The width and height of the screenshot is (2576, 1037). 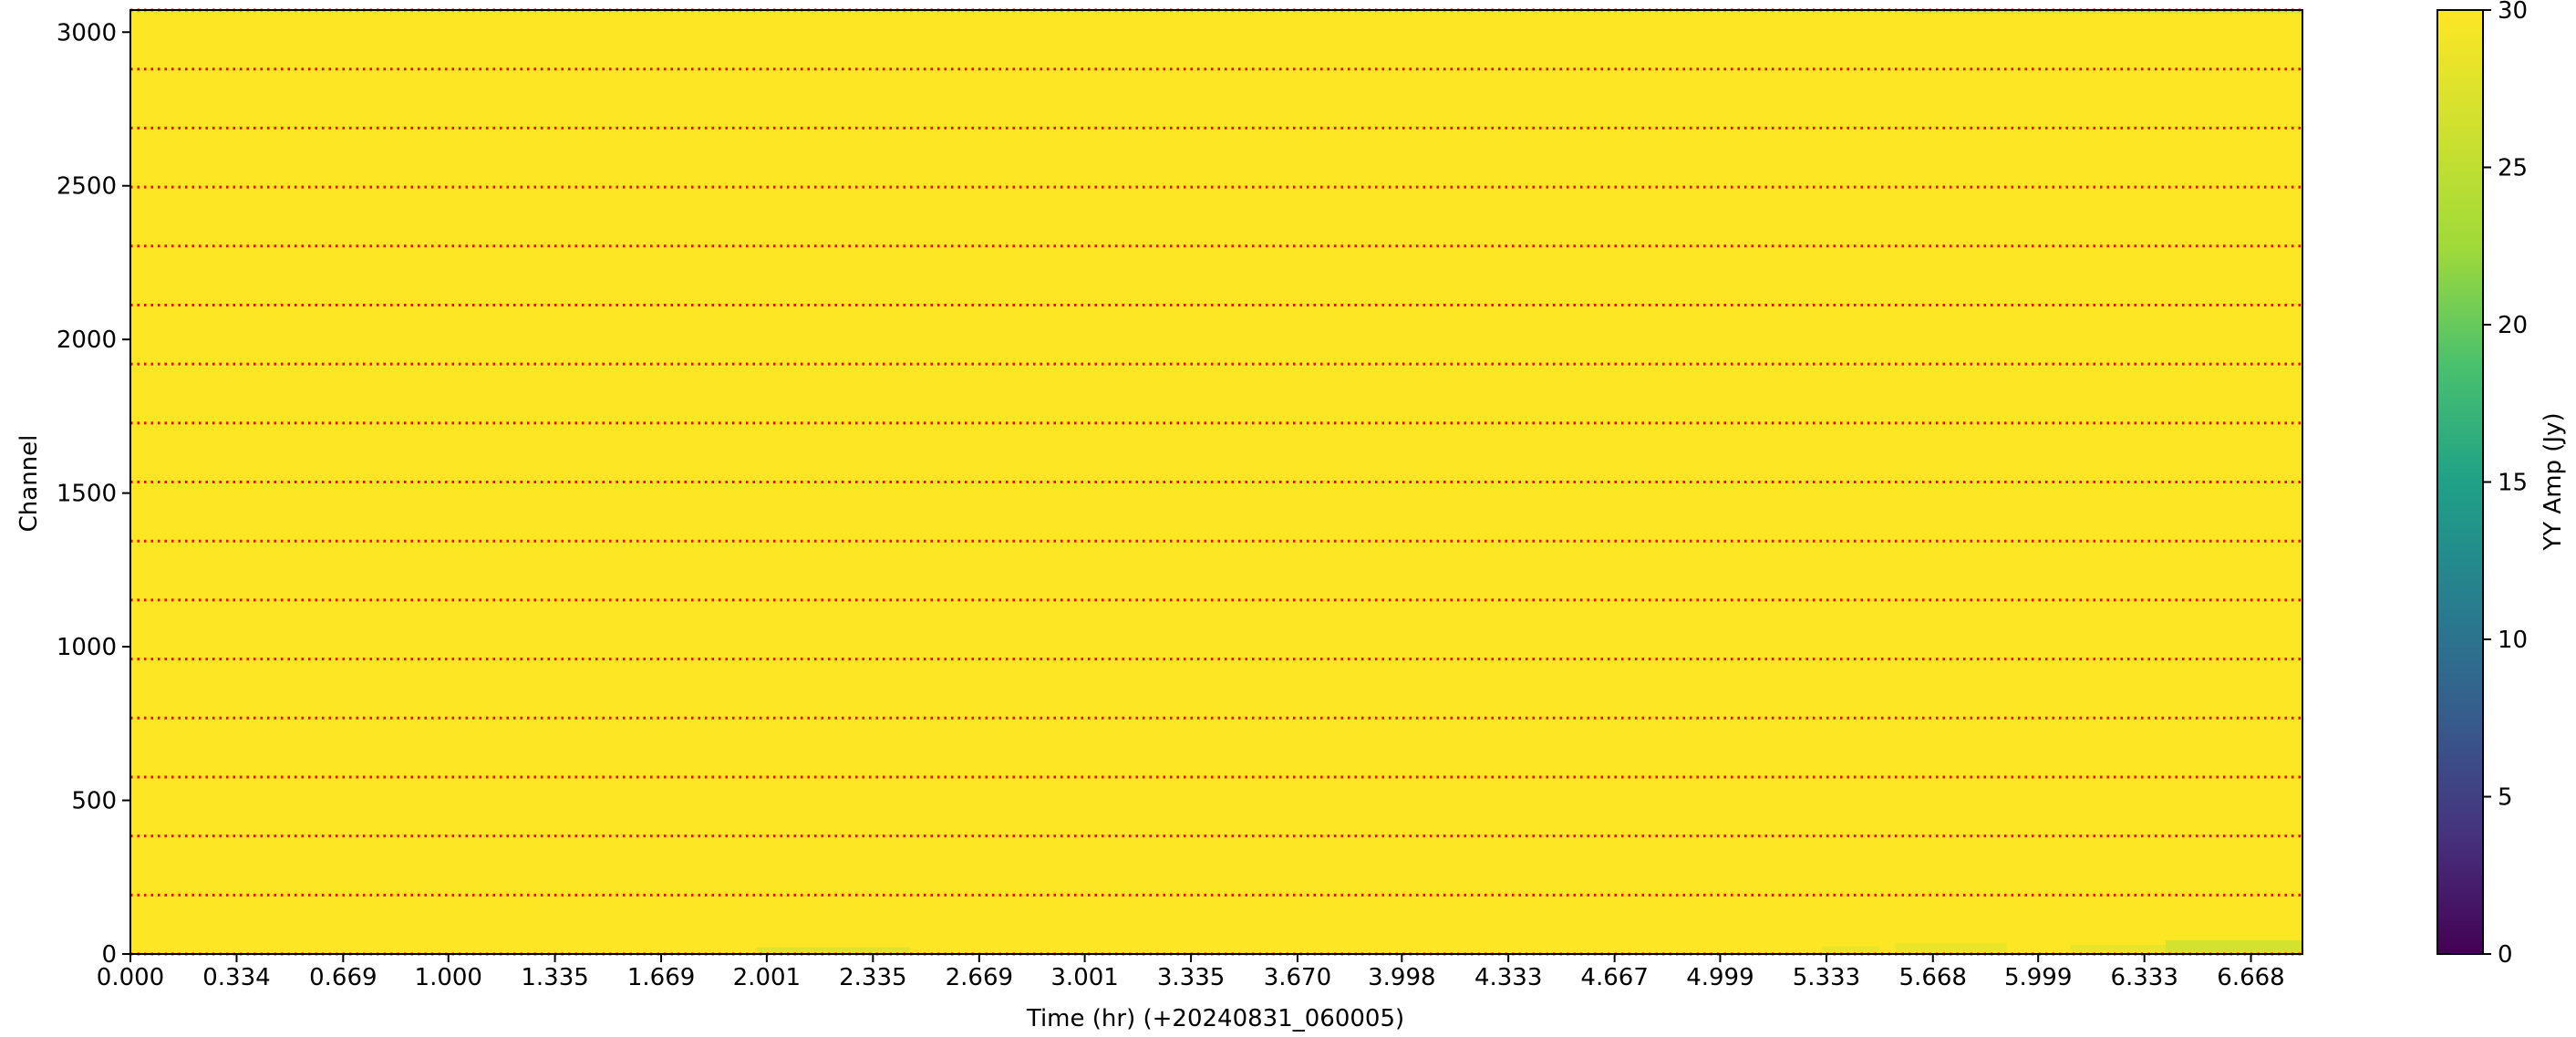 I want to click on colorbar-tick-label: 25, so click(x=2513, y=168).